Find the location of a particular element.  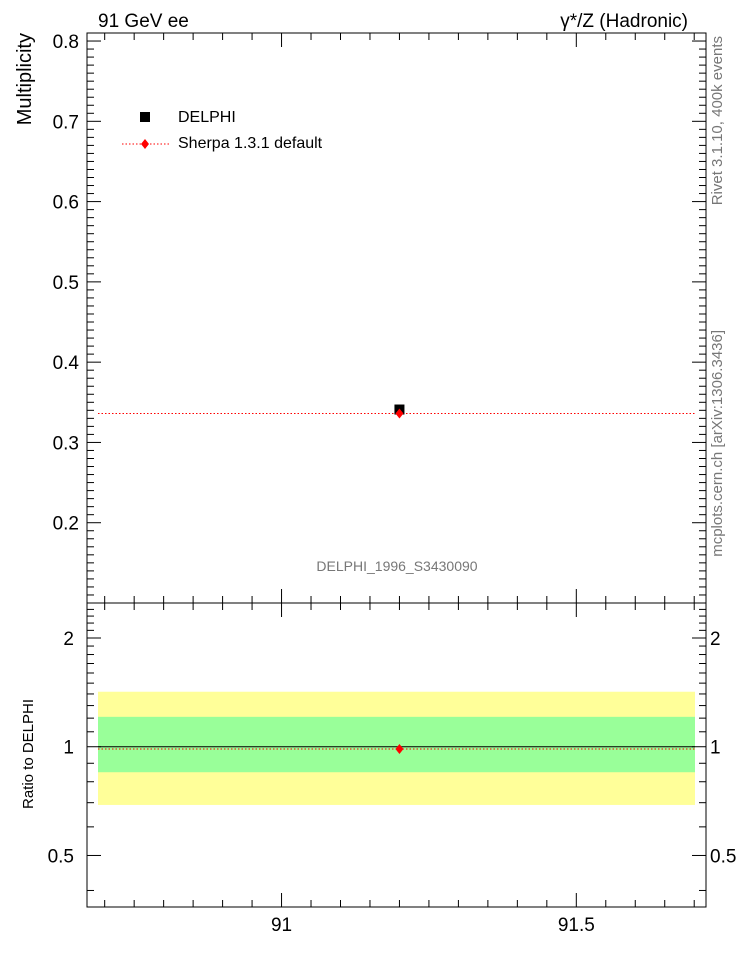

legend: DELPHI Sherpa 1.3.1 default is located at coordinates (222, 130).